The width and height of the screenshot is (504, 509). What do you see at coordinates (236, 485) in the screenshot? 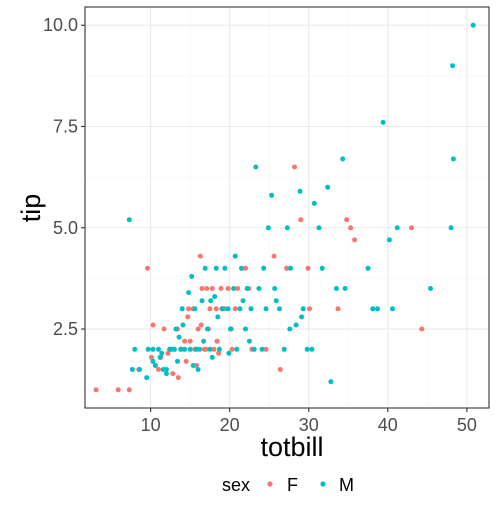
I see `legend-title: sex` at bounding box center [236, 485].